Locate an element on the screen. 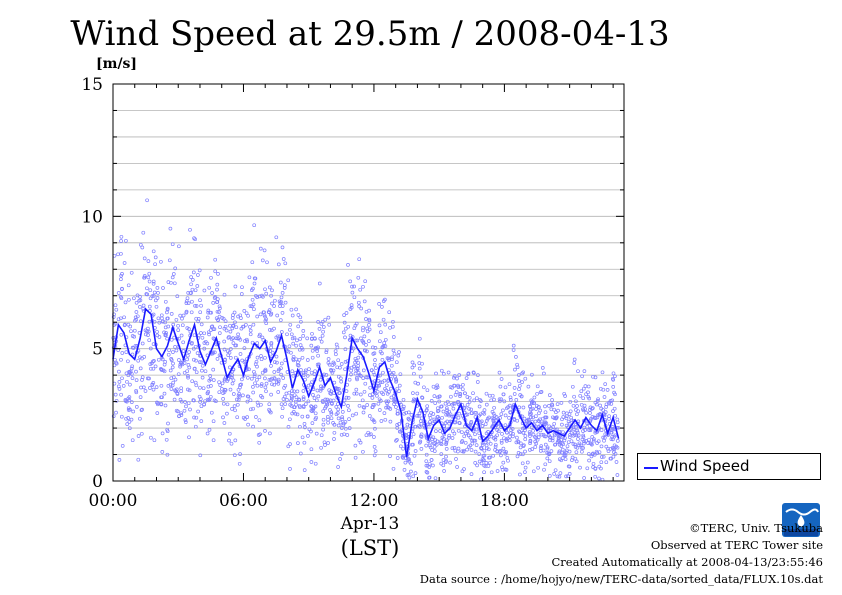 This screenshot has height=595, width=842. legend: Wind Speed is located at coordinates (729, 466).